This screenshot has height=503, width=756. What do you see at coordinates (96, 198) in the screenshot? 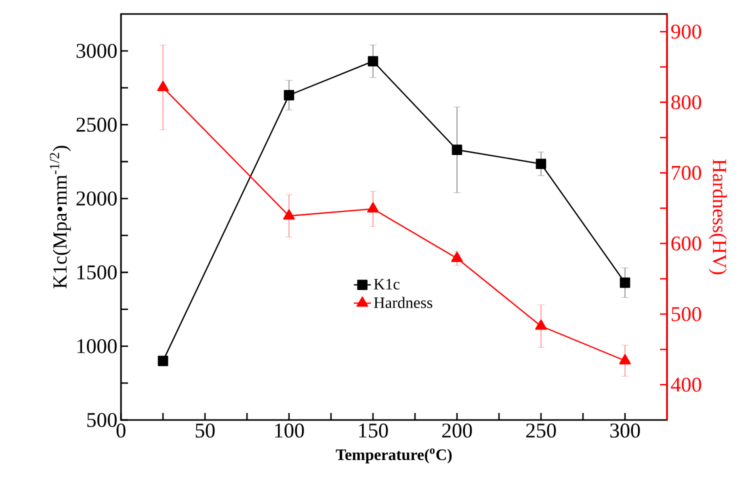
I see `y-tick-label: 2000` at bounding box center [96, 198].